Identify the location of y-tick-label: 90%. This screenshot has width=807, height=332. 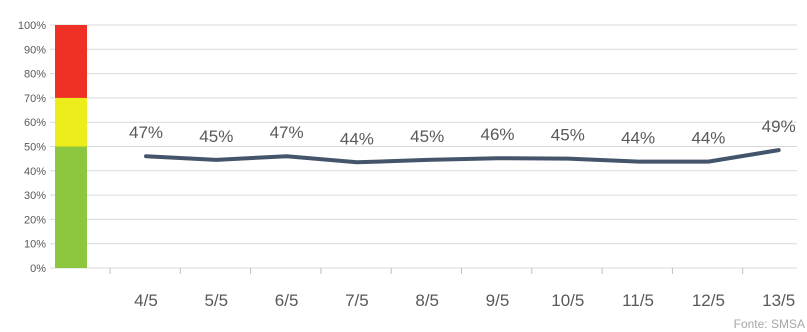
(35, 50).